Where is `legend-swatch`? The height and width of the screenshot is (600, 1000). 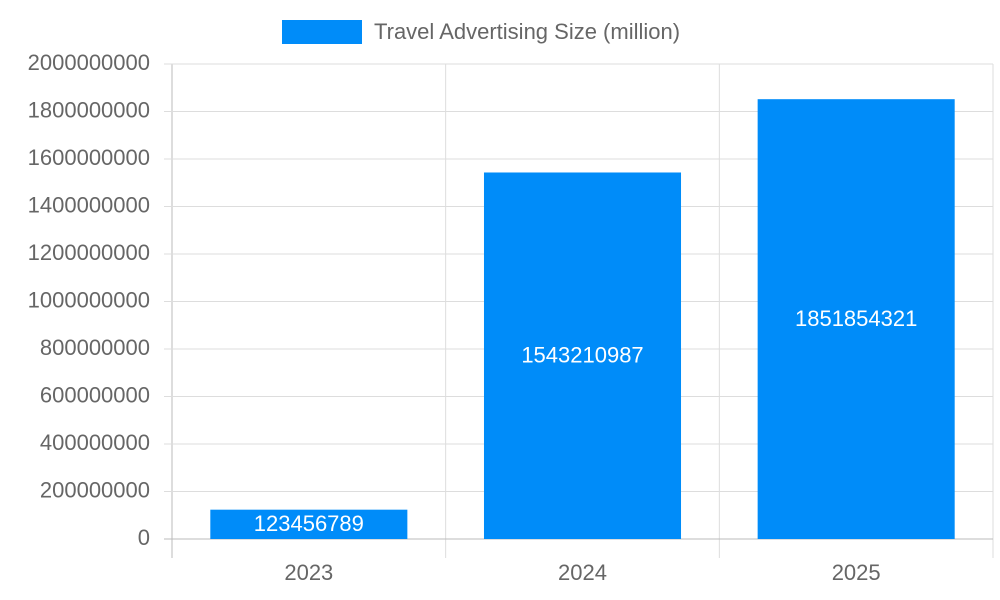
legend-swatch is located at coordinates (322, 32).